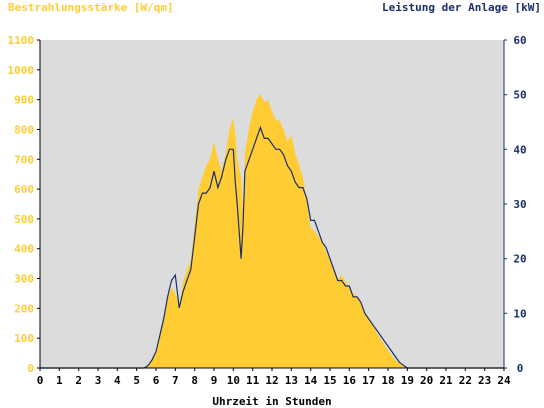 The image size is (544, 408). What do you see at coordinates (24, 189) in the screenshot?
I see `left-tick-label: 600` at bounding box center [24, 189].